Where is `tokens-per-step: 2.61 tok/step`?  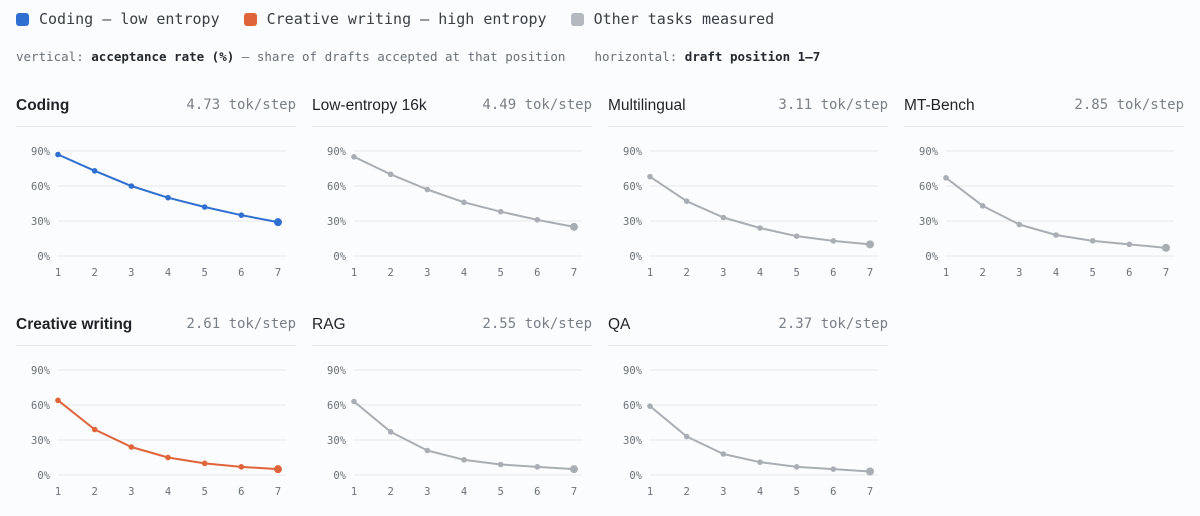
tokens-per-step: 2.61 tok/step is located at coordinates (241, 324).